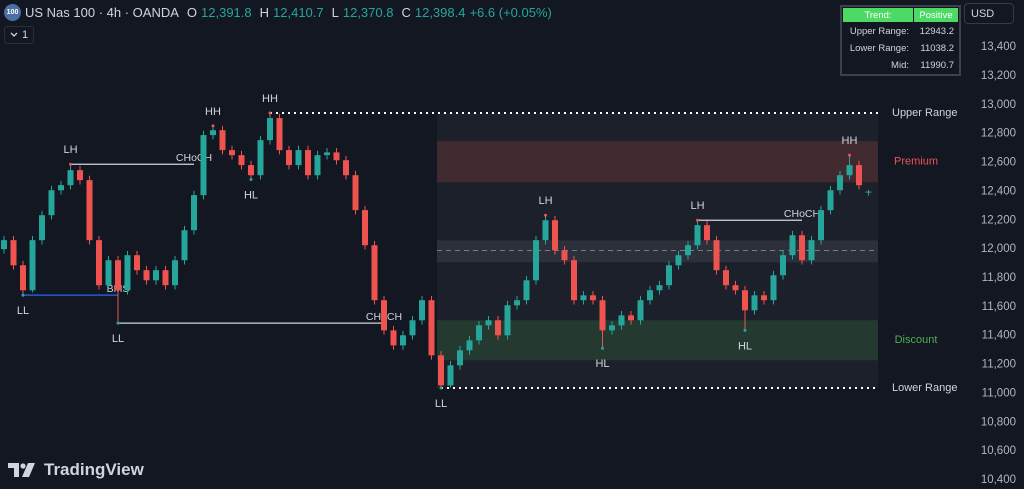  Describe the element at coordinates (14, 34) in the screenshot. I see `chevron-icon` at that location.